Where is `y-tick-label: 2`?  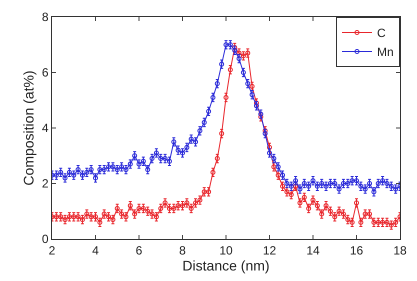
y-tick-label: 2 is located at coordinates (45, 183).